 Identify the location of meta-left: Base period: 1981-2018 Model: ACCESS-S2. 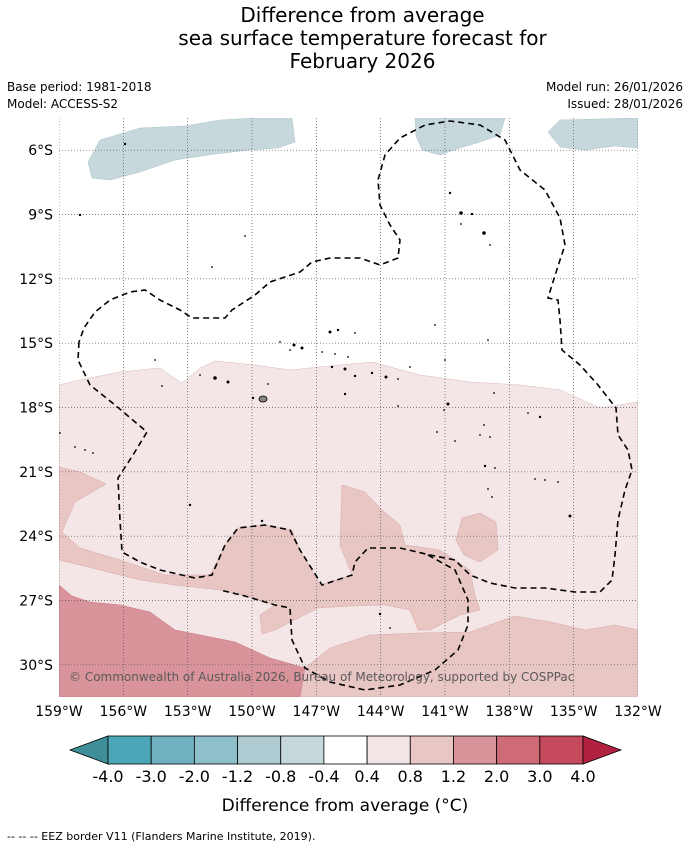
(79, 96).